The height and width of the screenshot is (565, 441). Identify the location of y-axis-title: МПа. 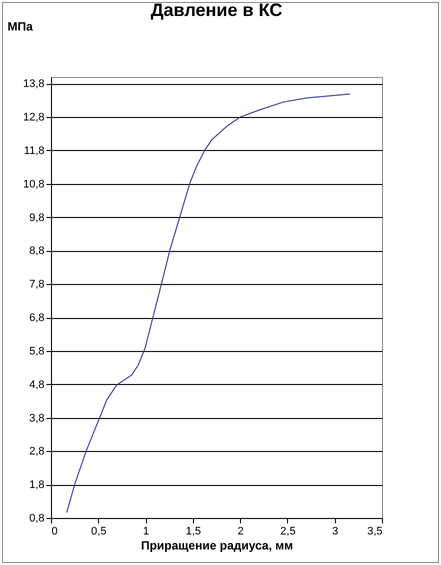
(21, 27).